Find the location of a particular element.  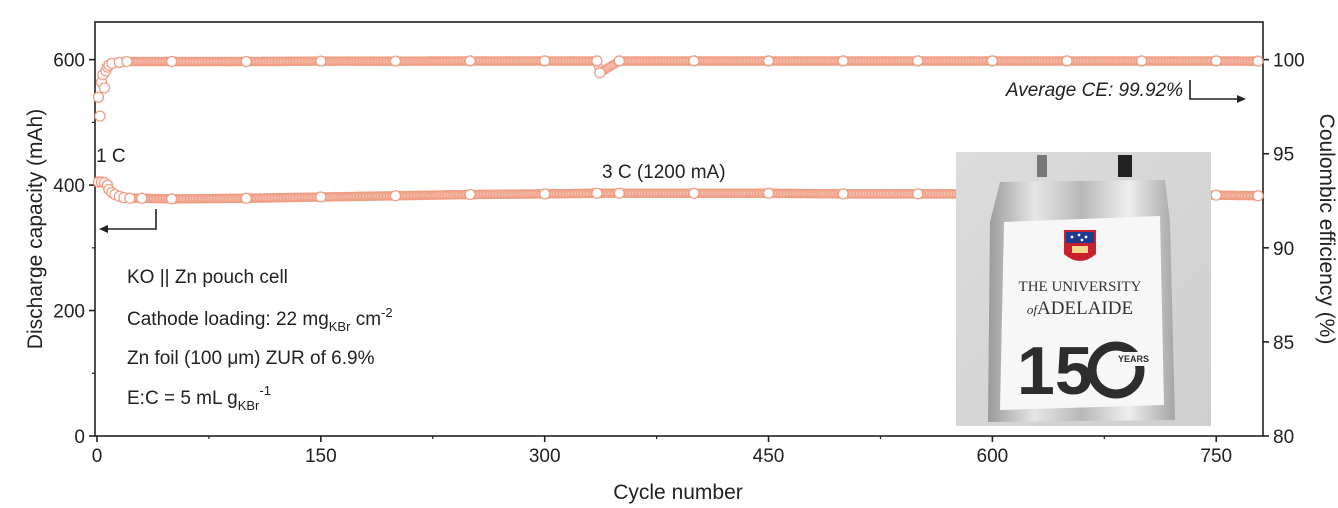

y-axis-right: 80 85 90 95 100 is located at coordinates (1284, 249).